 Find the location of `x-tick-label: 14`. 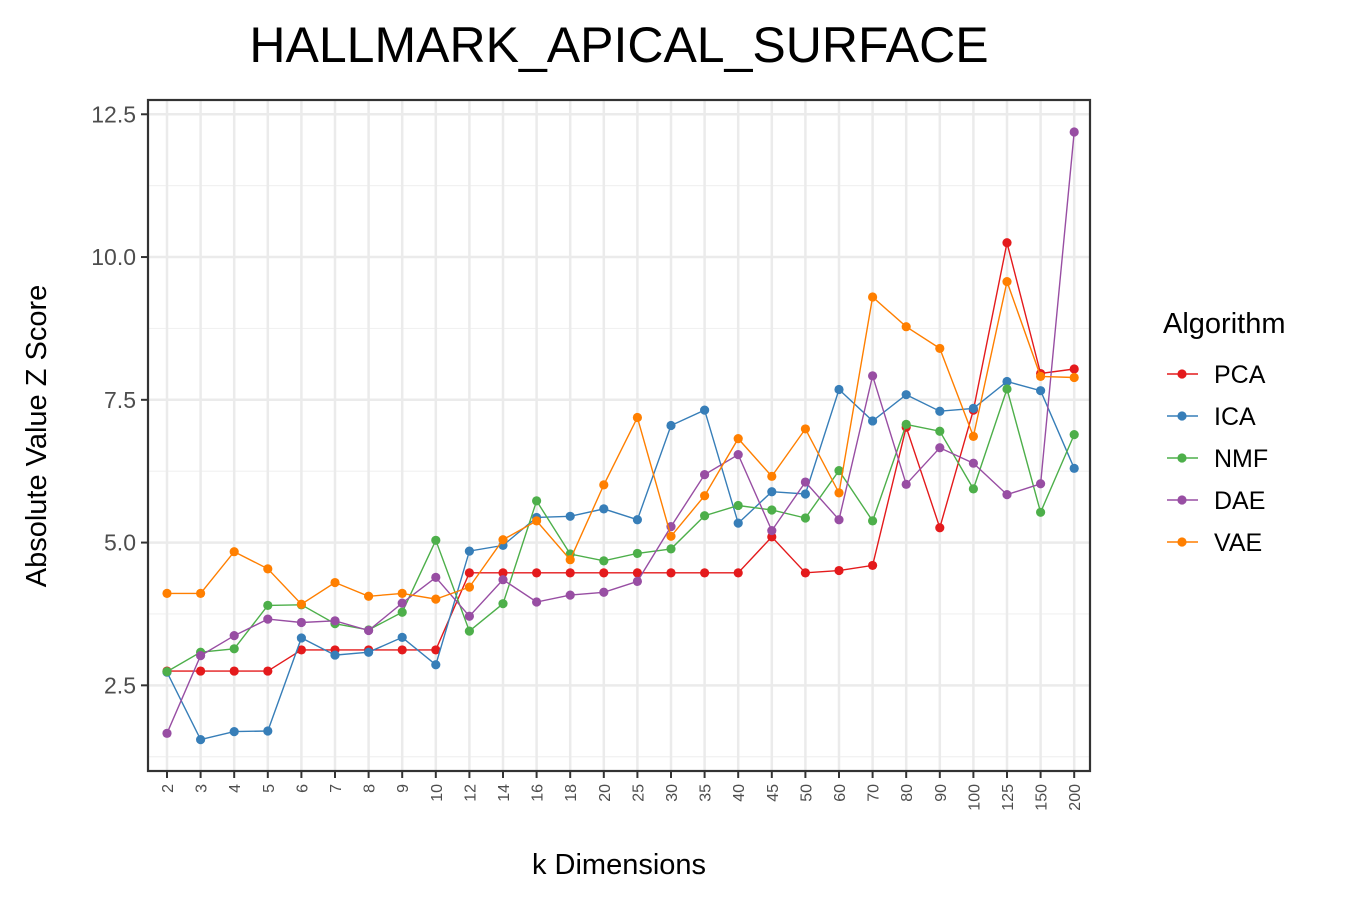

x-tick-label: 14 is located at coordinates (504, 793).